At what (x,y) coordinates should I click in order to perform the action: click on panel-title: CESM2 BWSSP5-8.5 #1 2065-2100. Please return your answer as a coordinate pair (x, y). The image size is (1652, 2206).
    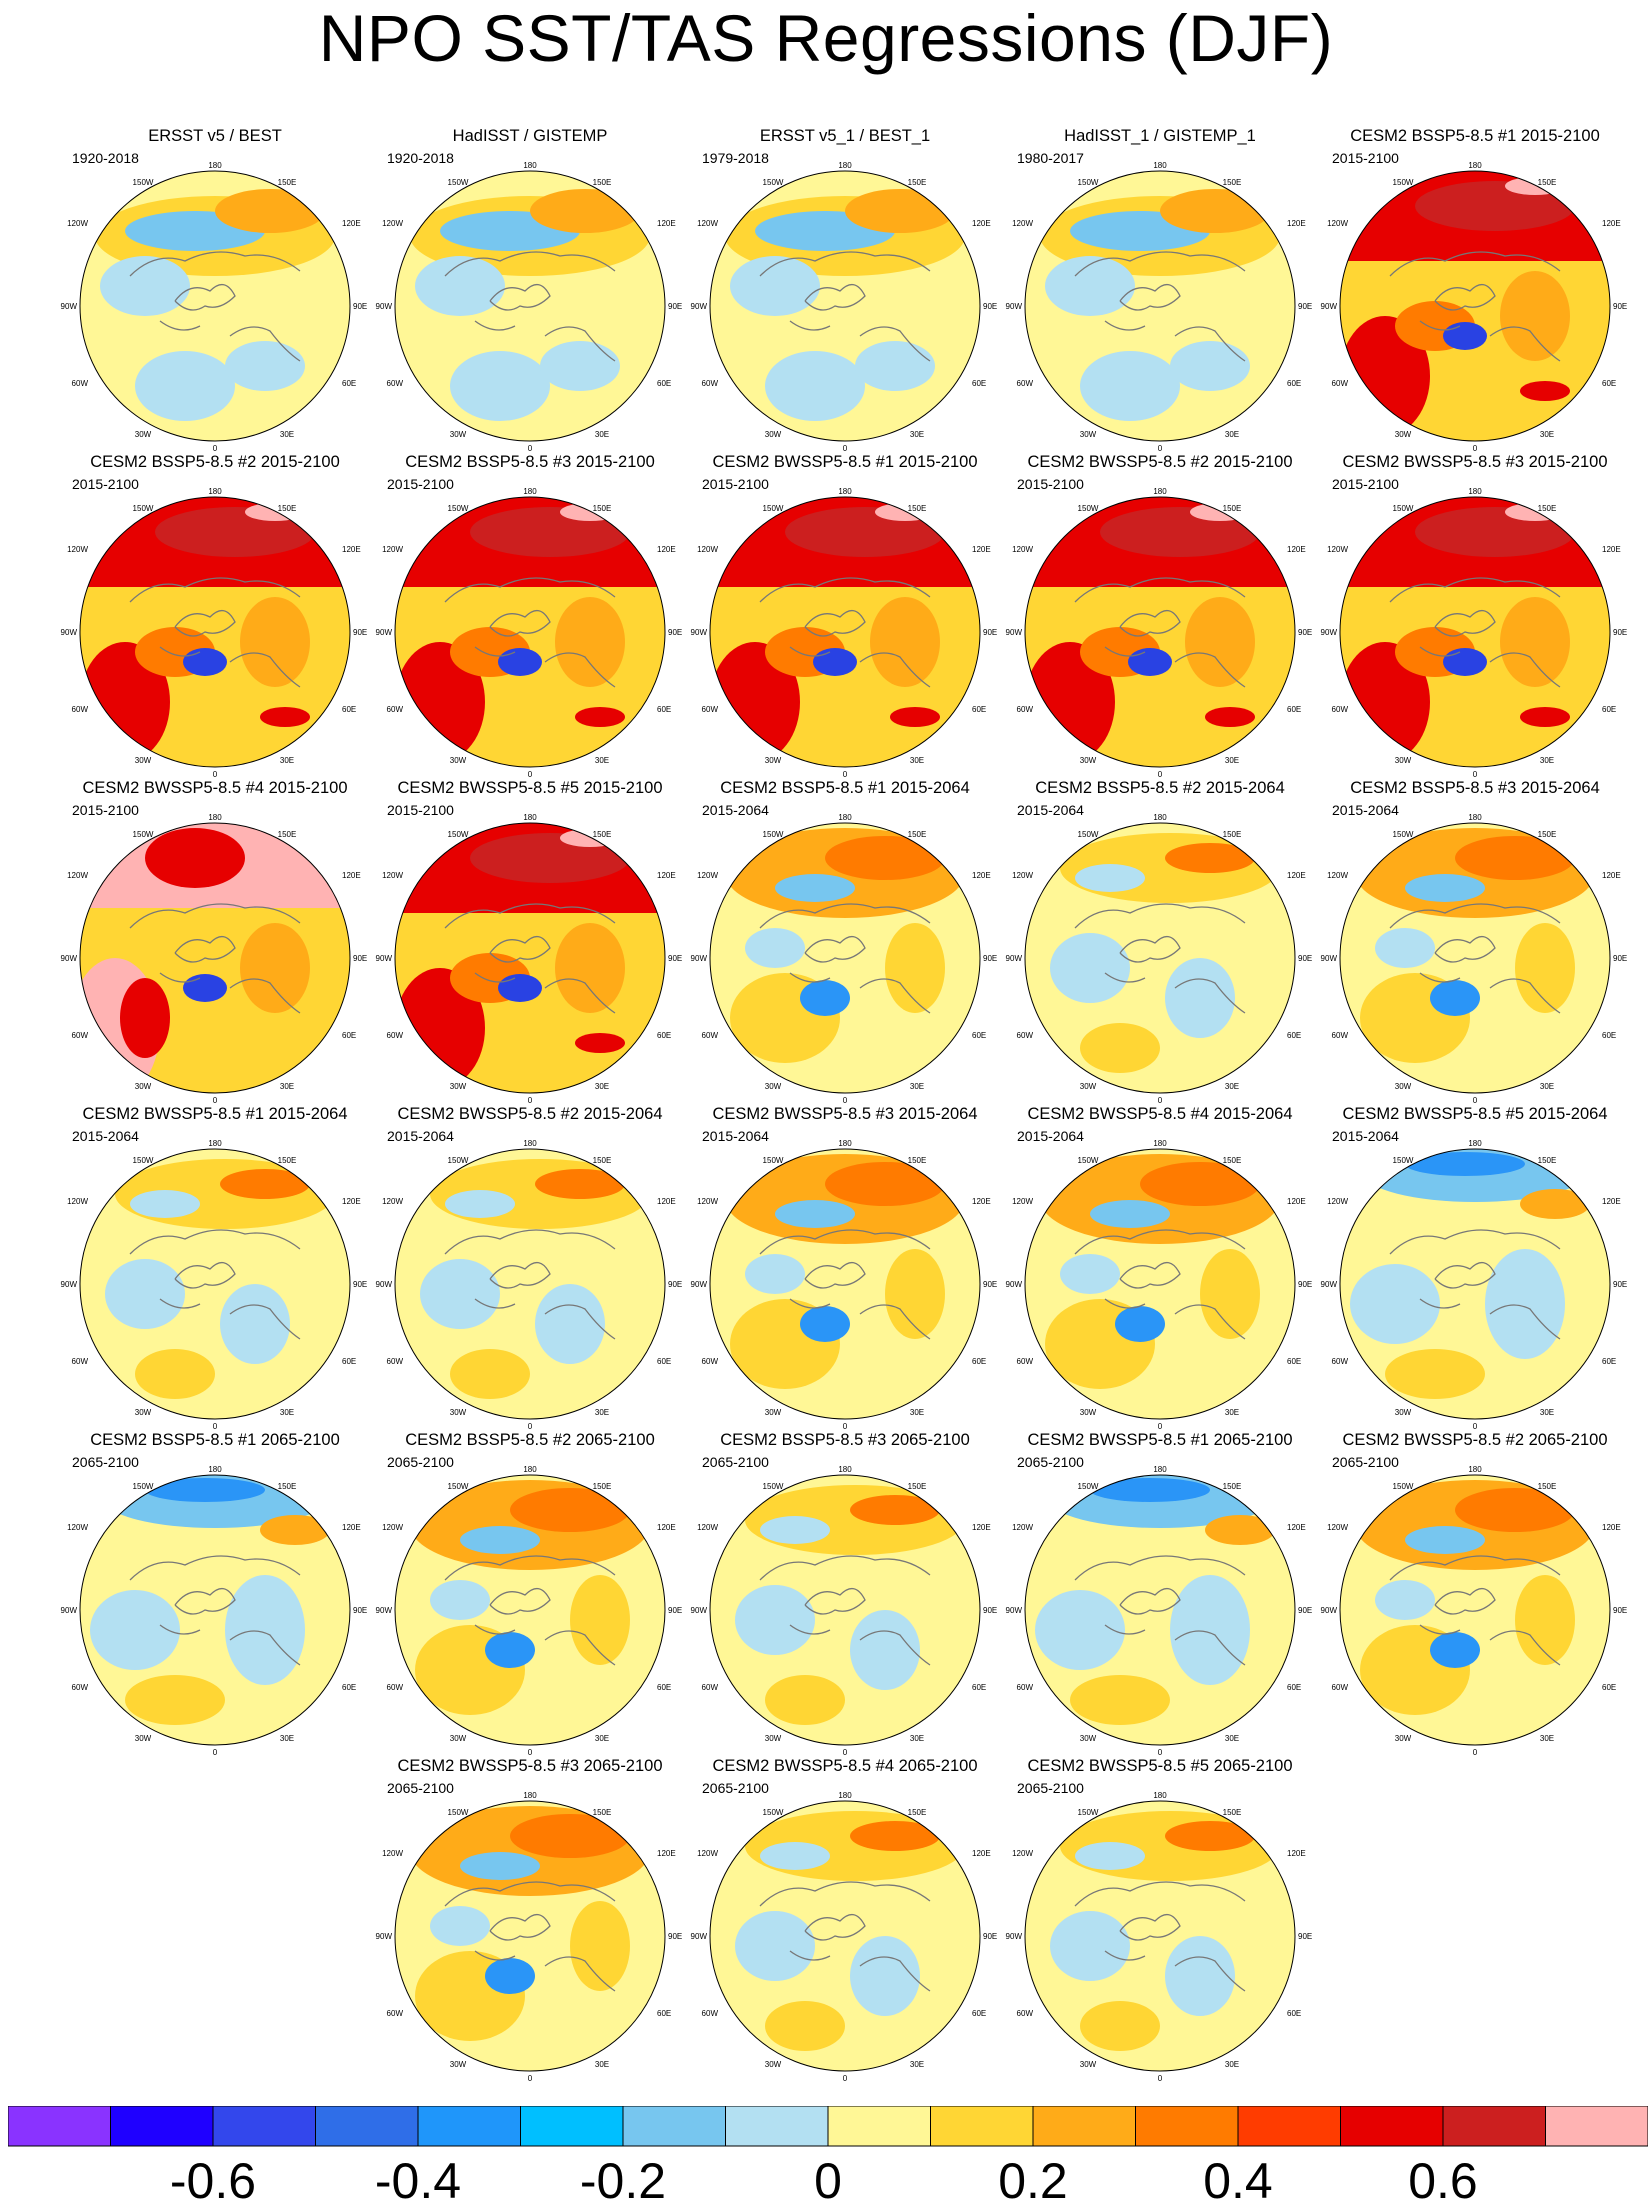
    Looking at the image, I should click on (1160, 1440).